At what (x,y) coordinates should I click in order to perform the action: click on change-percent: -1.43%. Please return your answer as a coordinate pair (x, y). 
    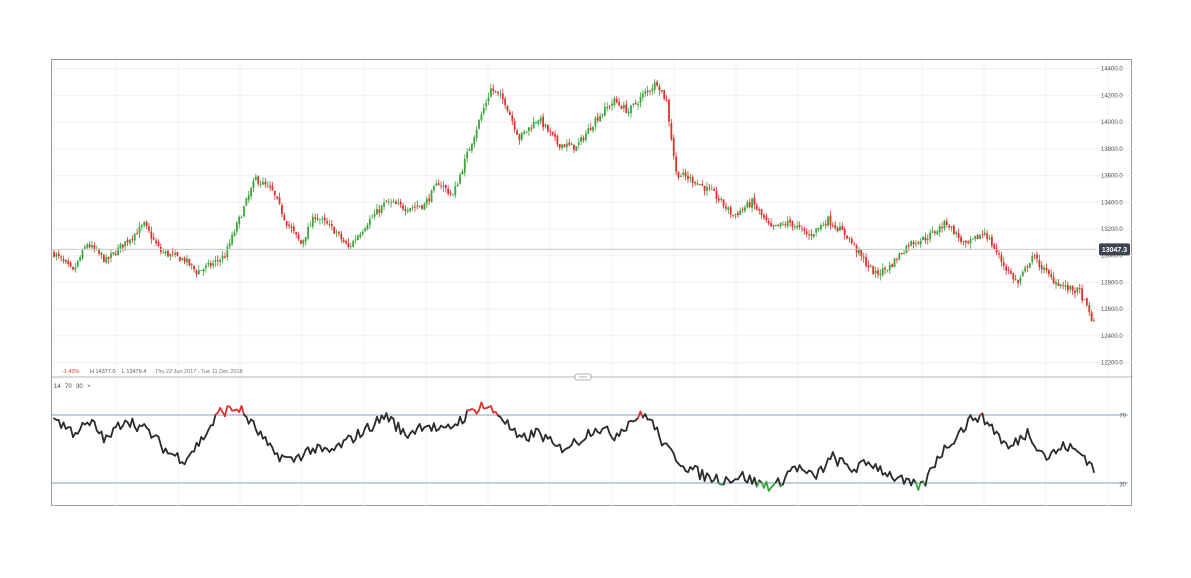
    Looking at the image, I should click on (71, 372).